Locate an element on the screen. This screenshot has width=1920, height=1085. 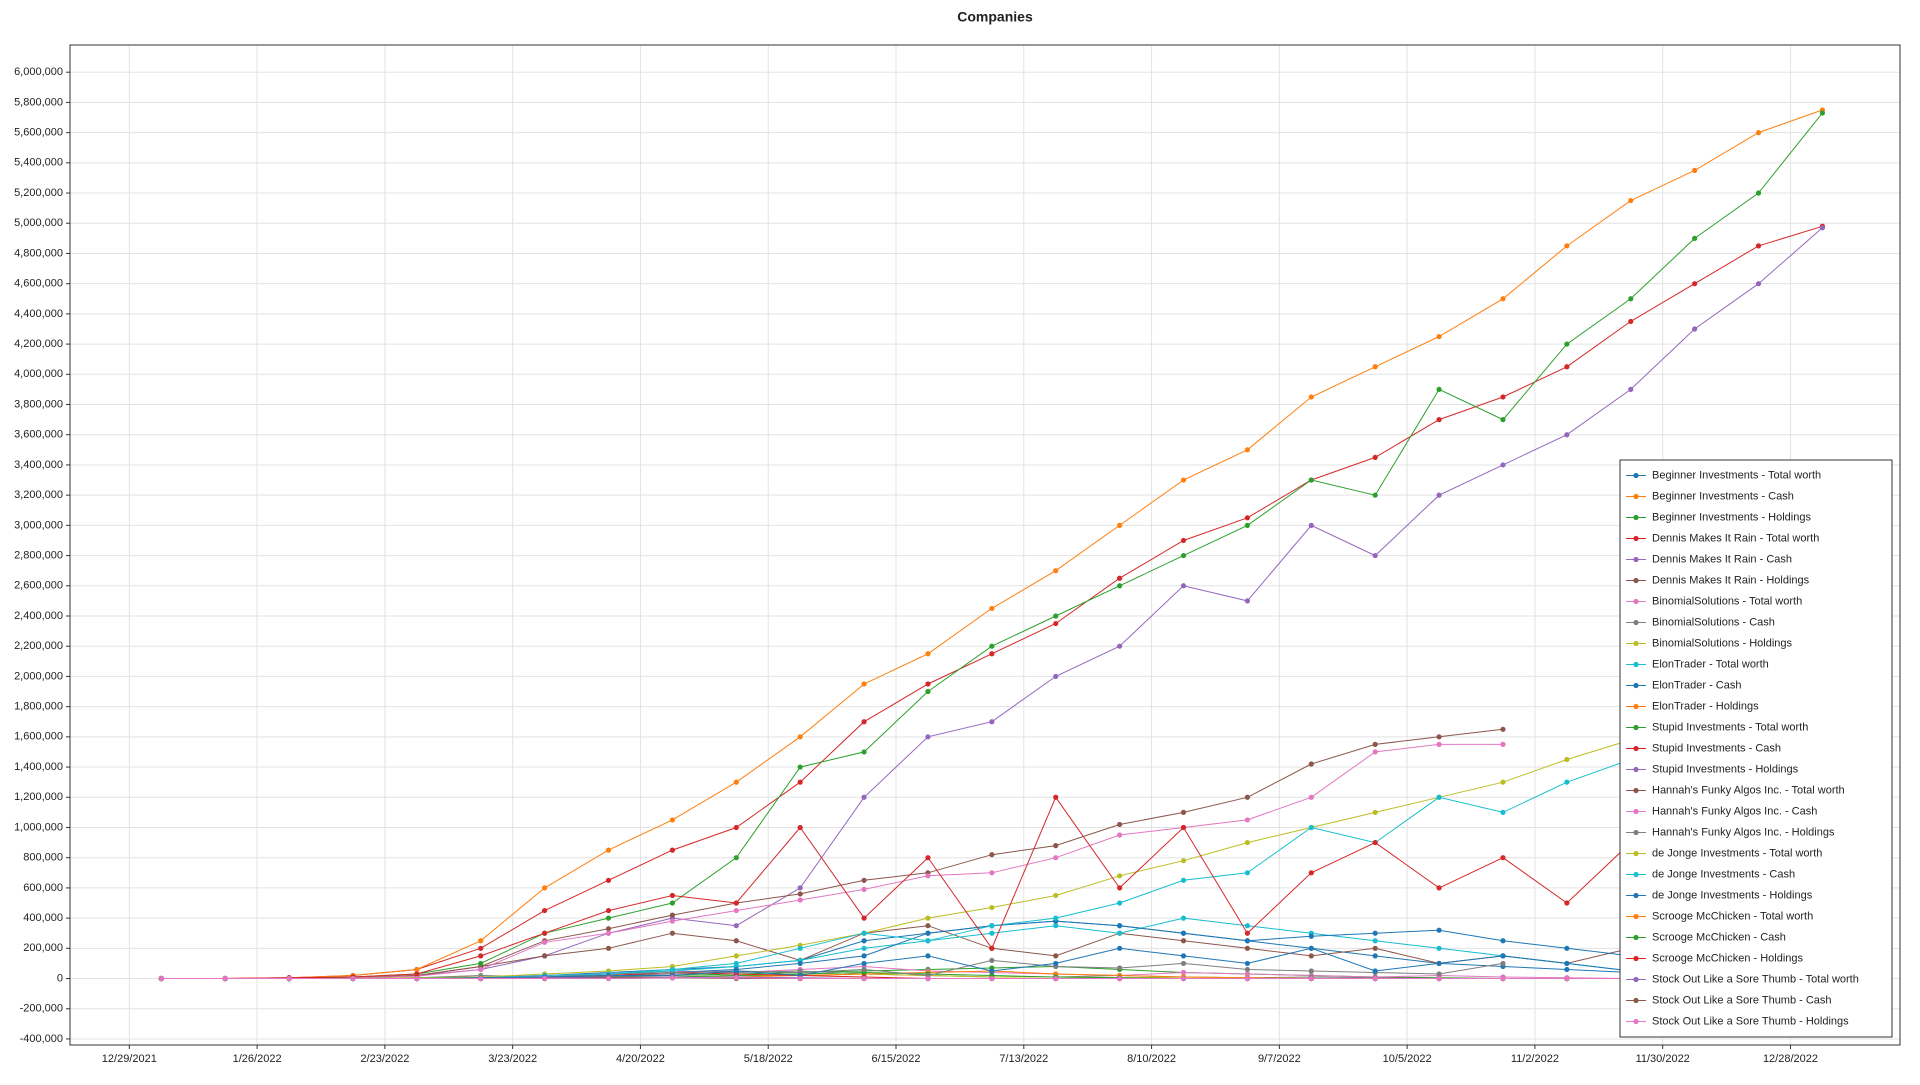
y-tick-label: 4,200,000 is located at coordinates (38, 344).